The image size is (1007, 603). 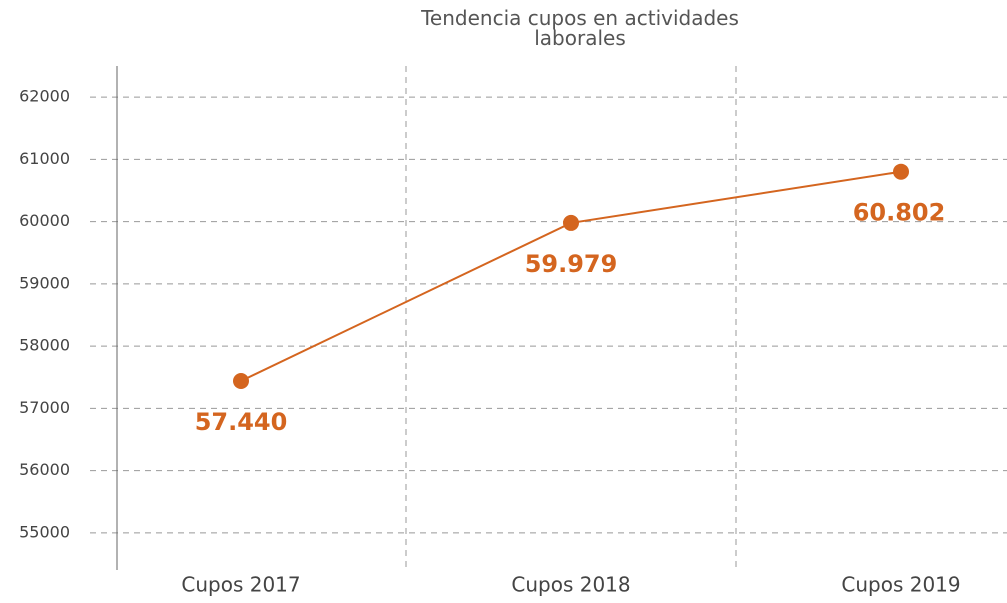 I want to click on y-tick-label: 60000, so click(x=44, y=220).